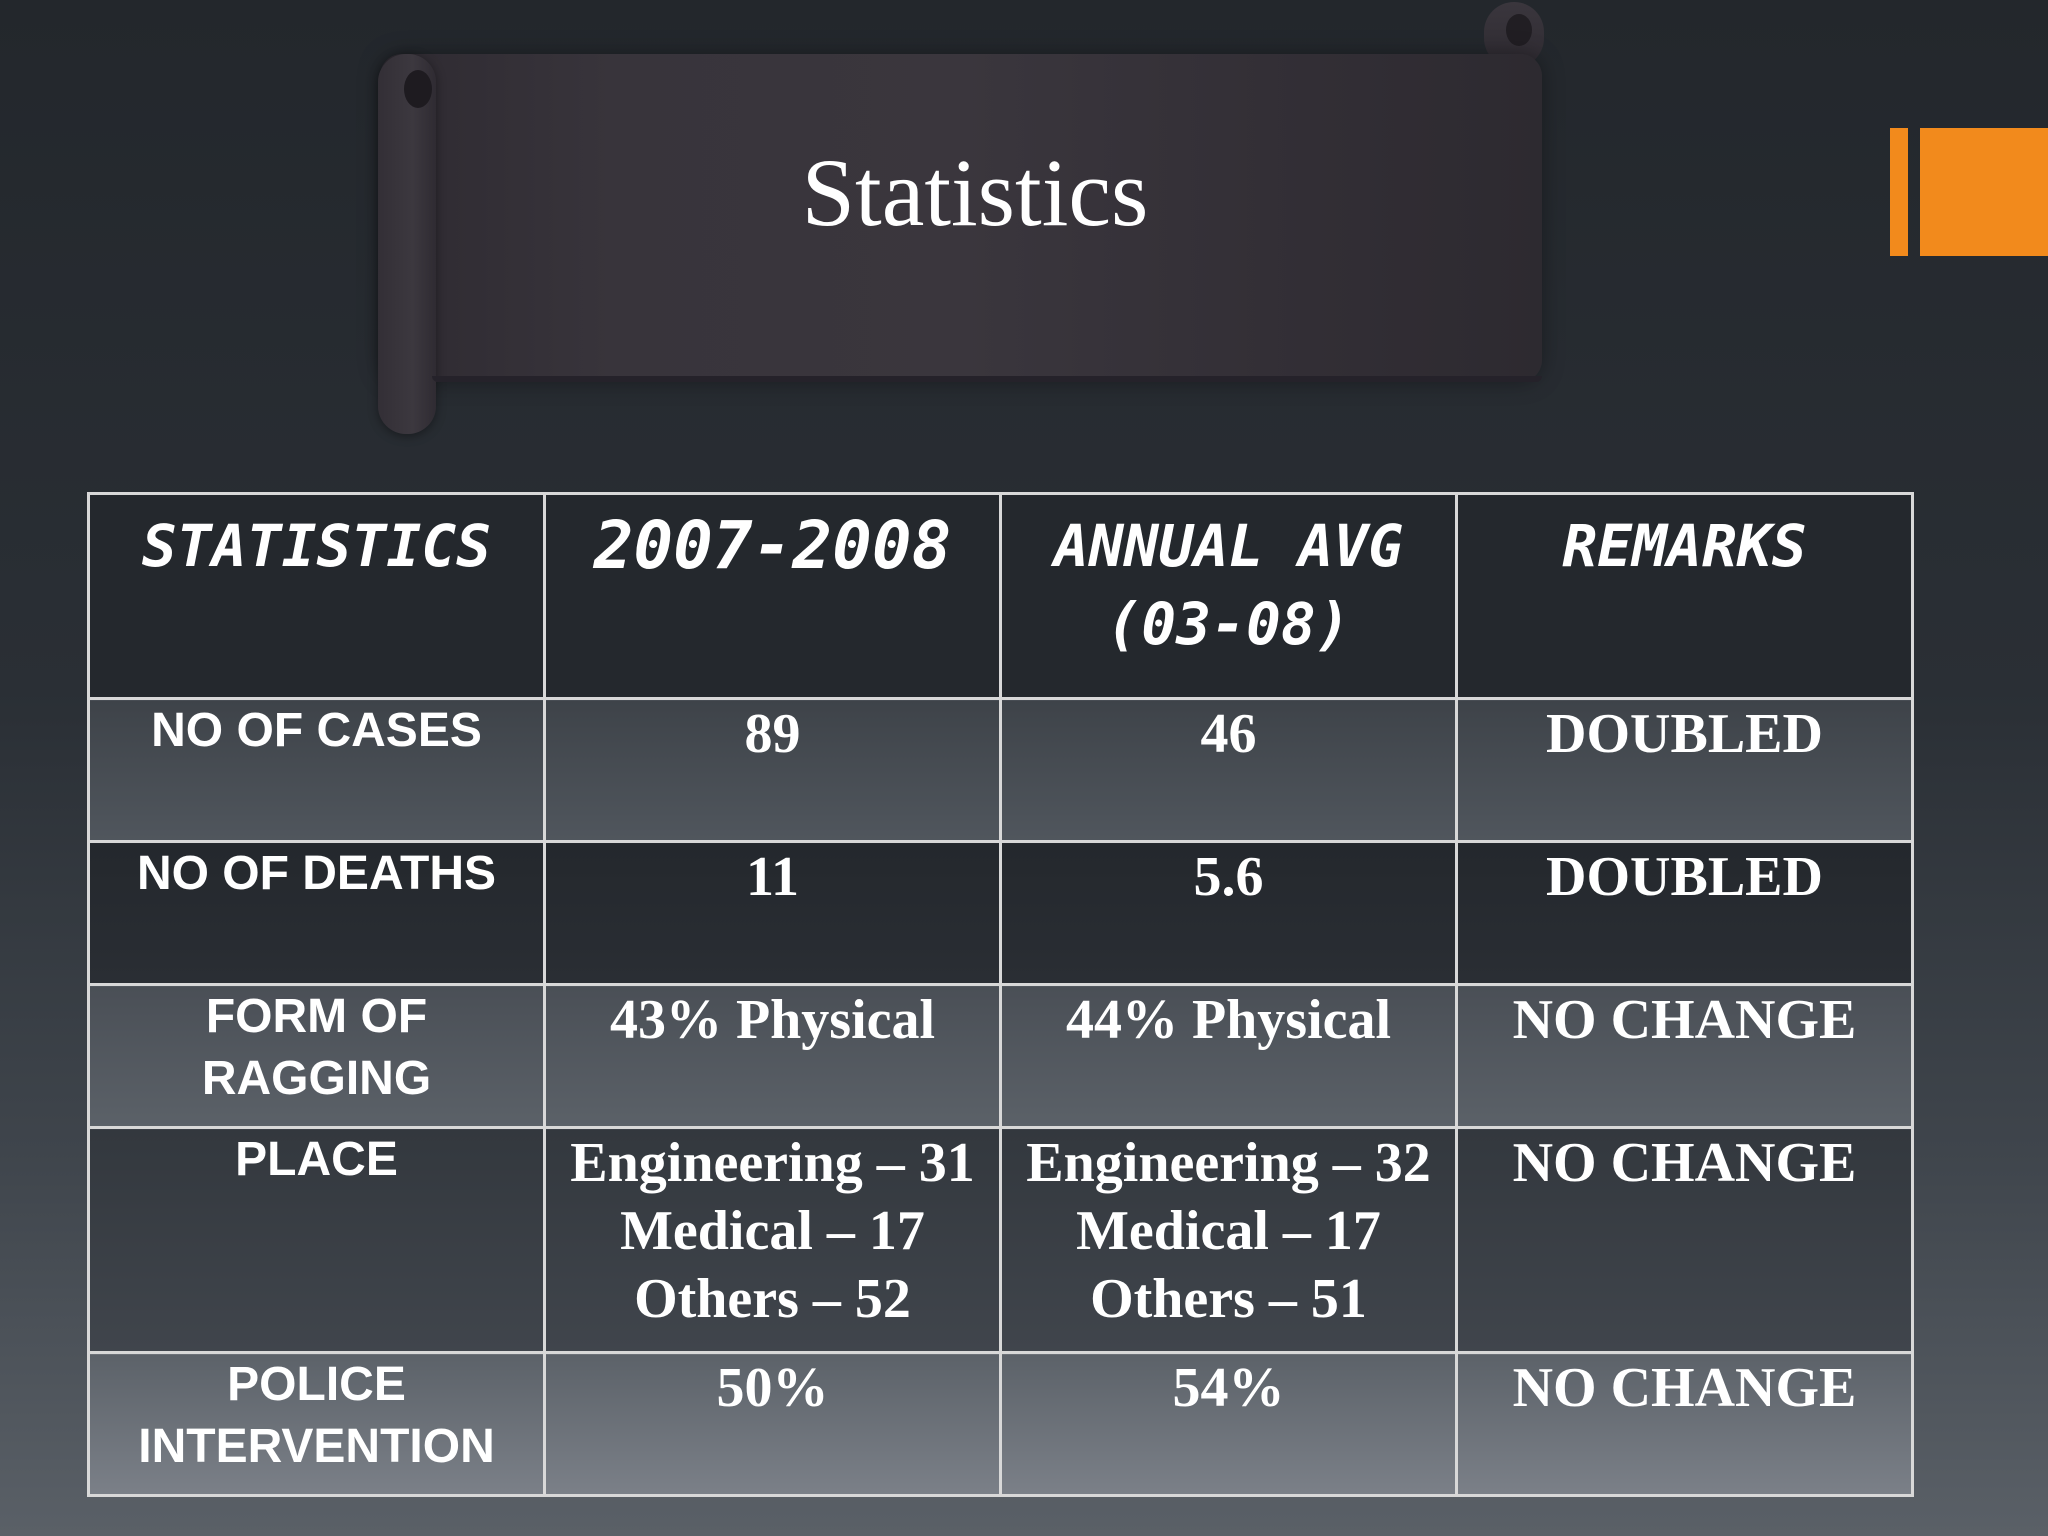 Image resolution: width=2048 pixels, height=1536 pixels. Describe the element at coordinates (772, 1231) in the screenshot. I see `year-value: Medical – 17` at that location.